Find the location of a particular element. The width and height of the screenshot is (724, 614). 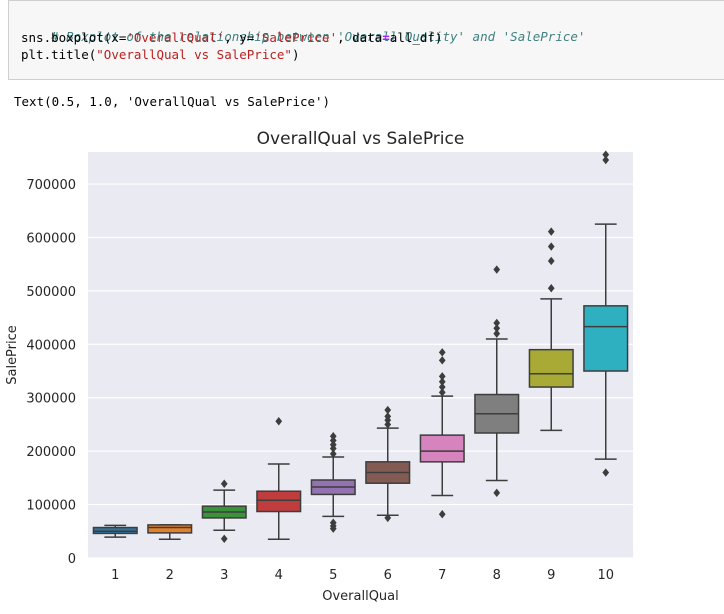

x-tick-label: 5 is located at coordinates (333, 575).